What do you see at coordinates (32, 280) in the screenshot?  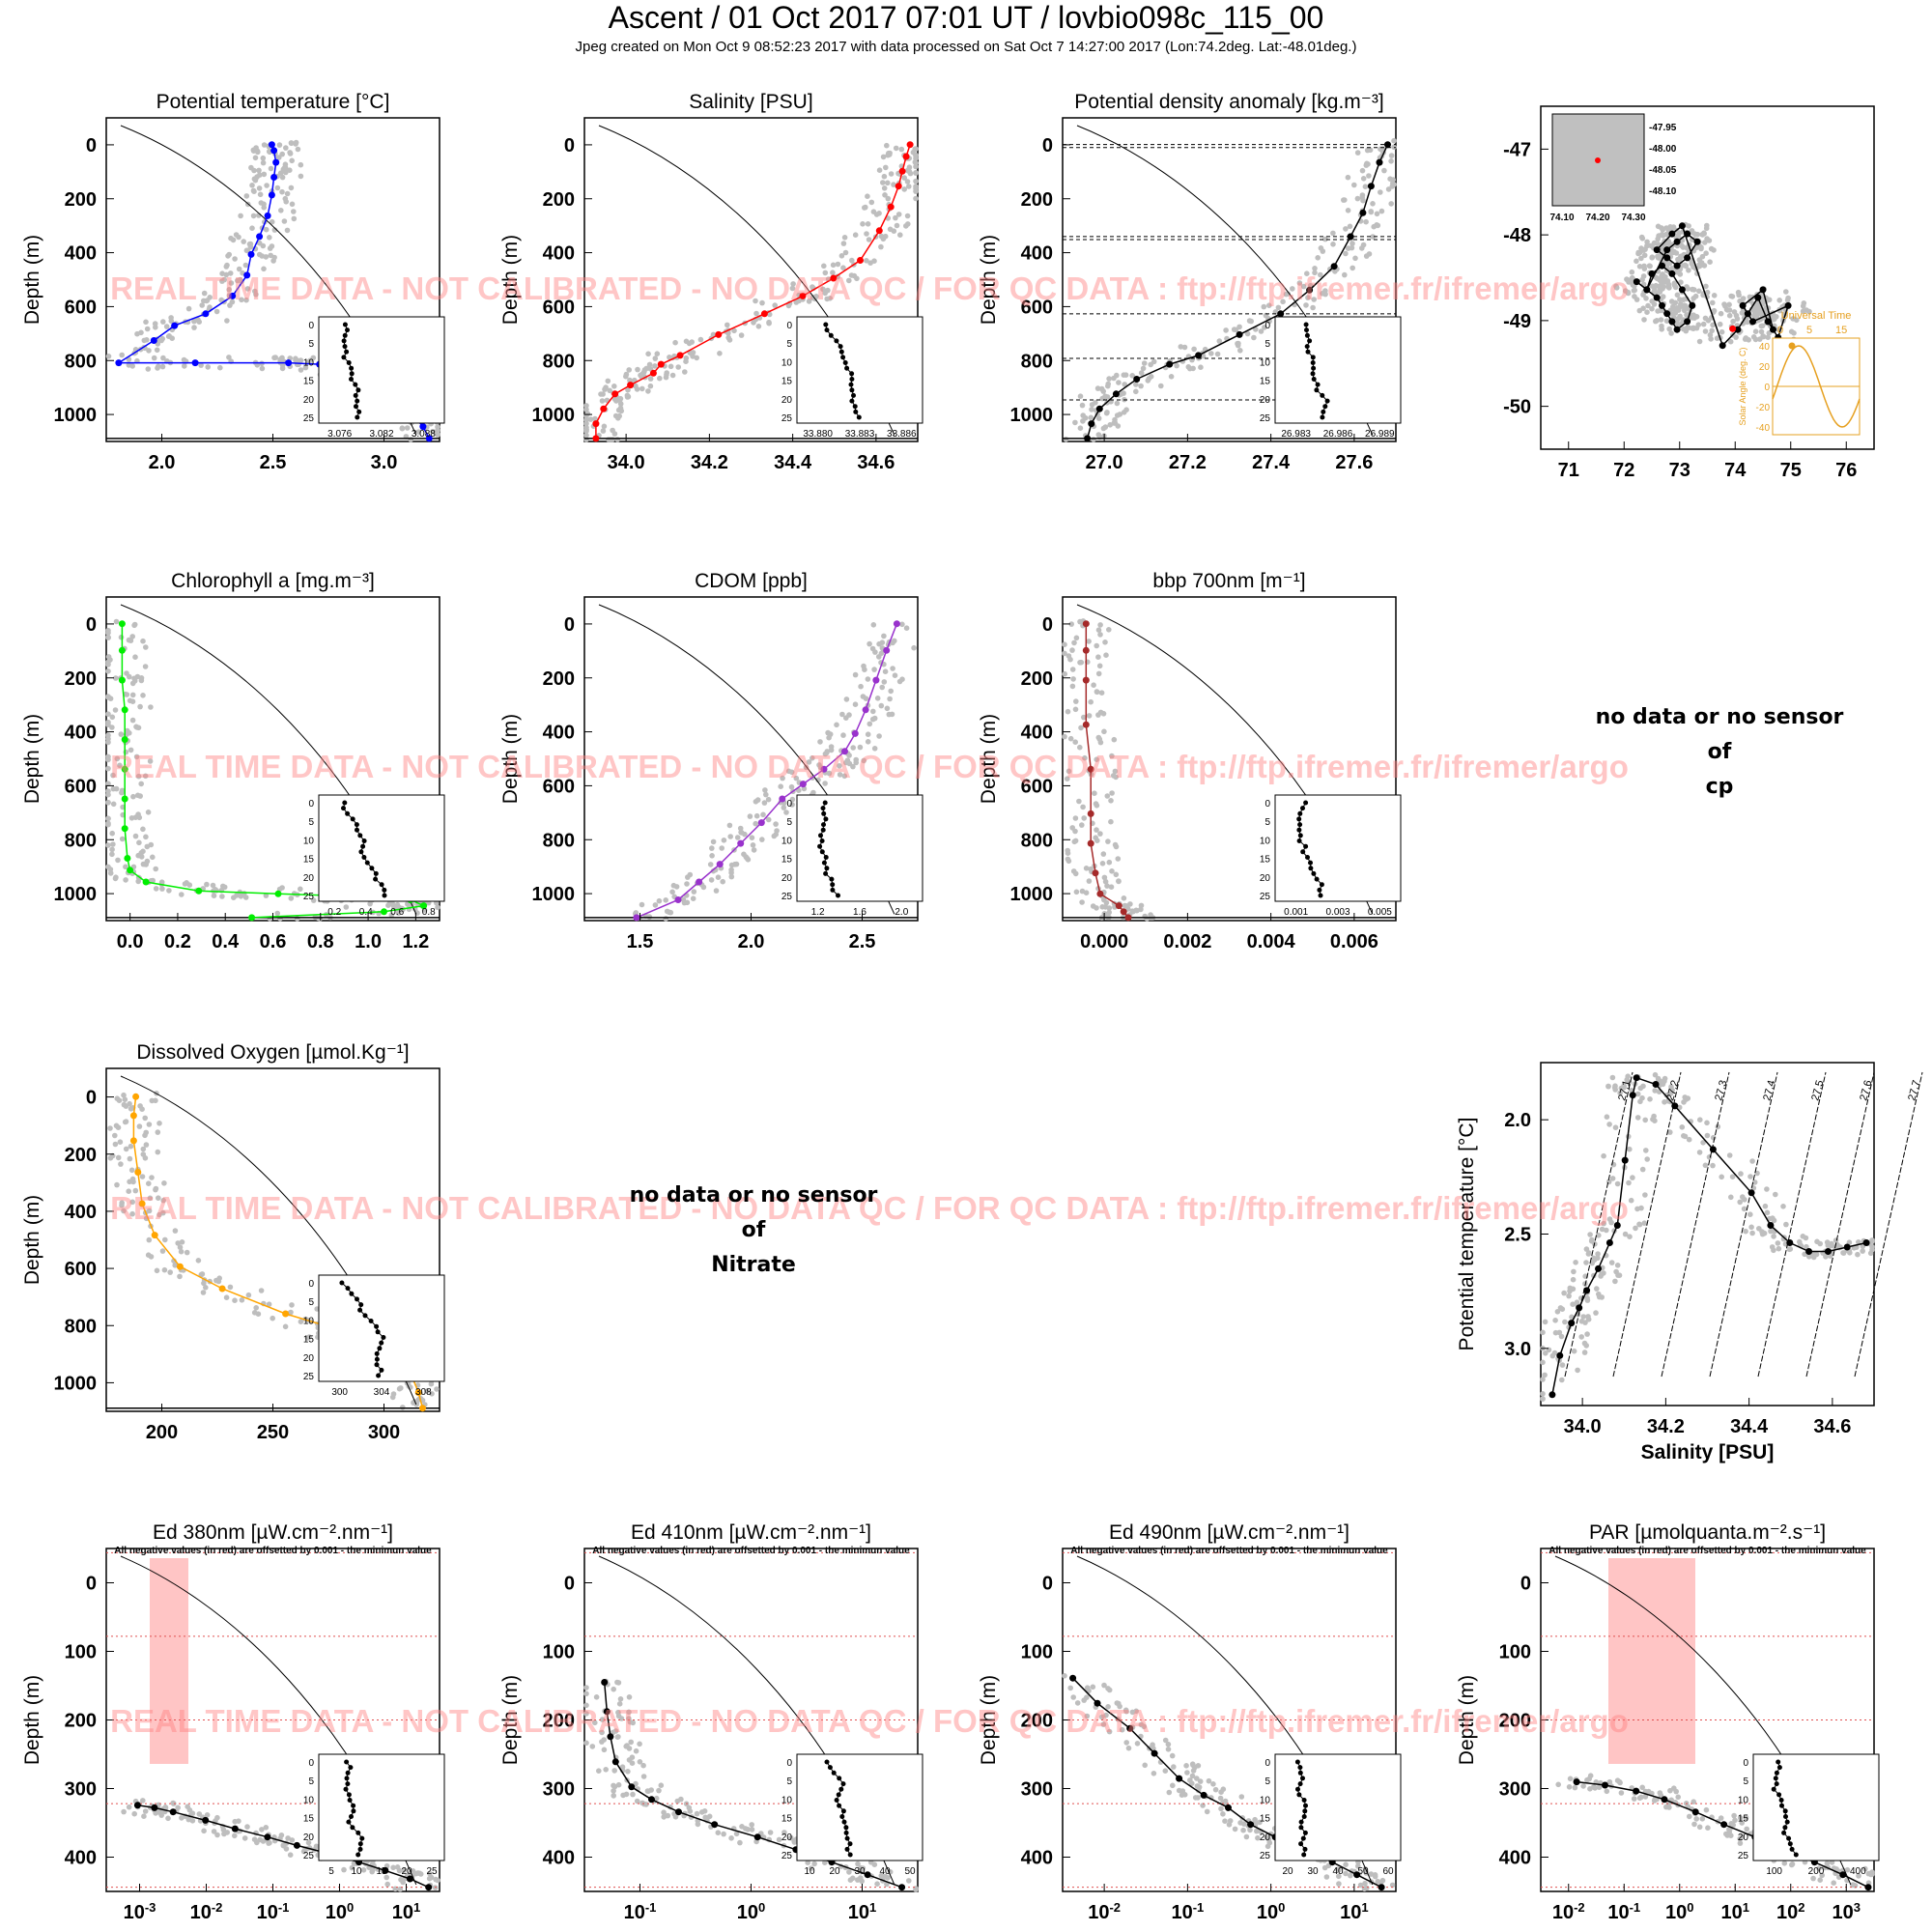 I see `y-axis-label: Depth (m)` at bounding box center [32, 280].